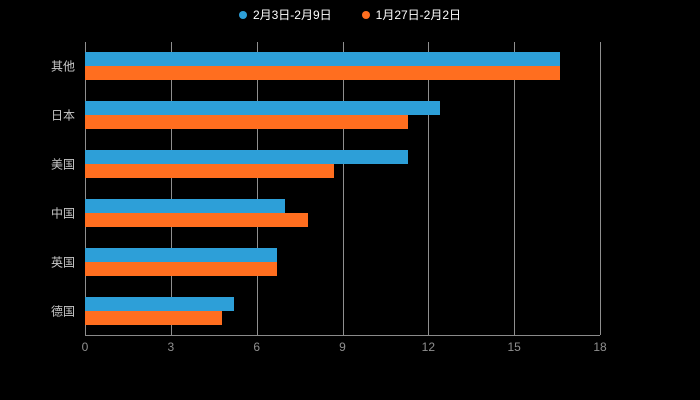  I want to click on x-tick-label: 9, so click(342, 347).